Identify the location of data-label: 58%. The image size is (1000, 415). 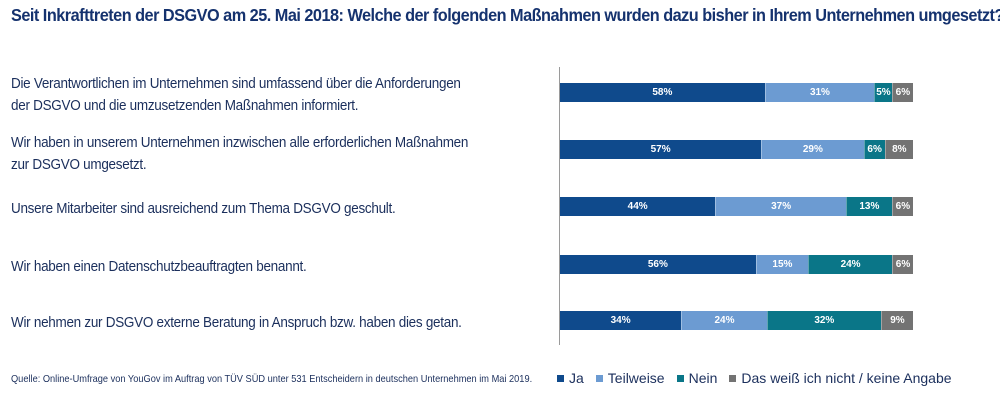
(662, 92).